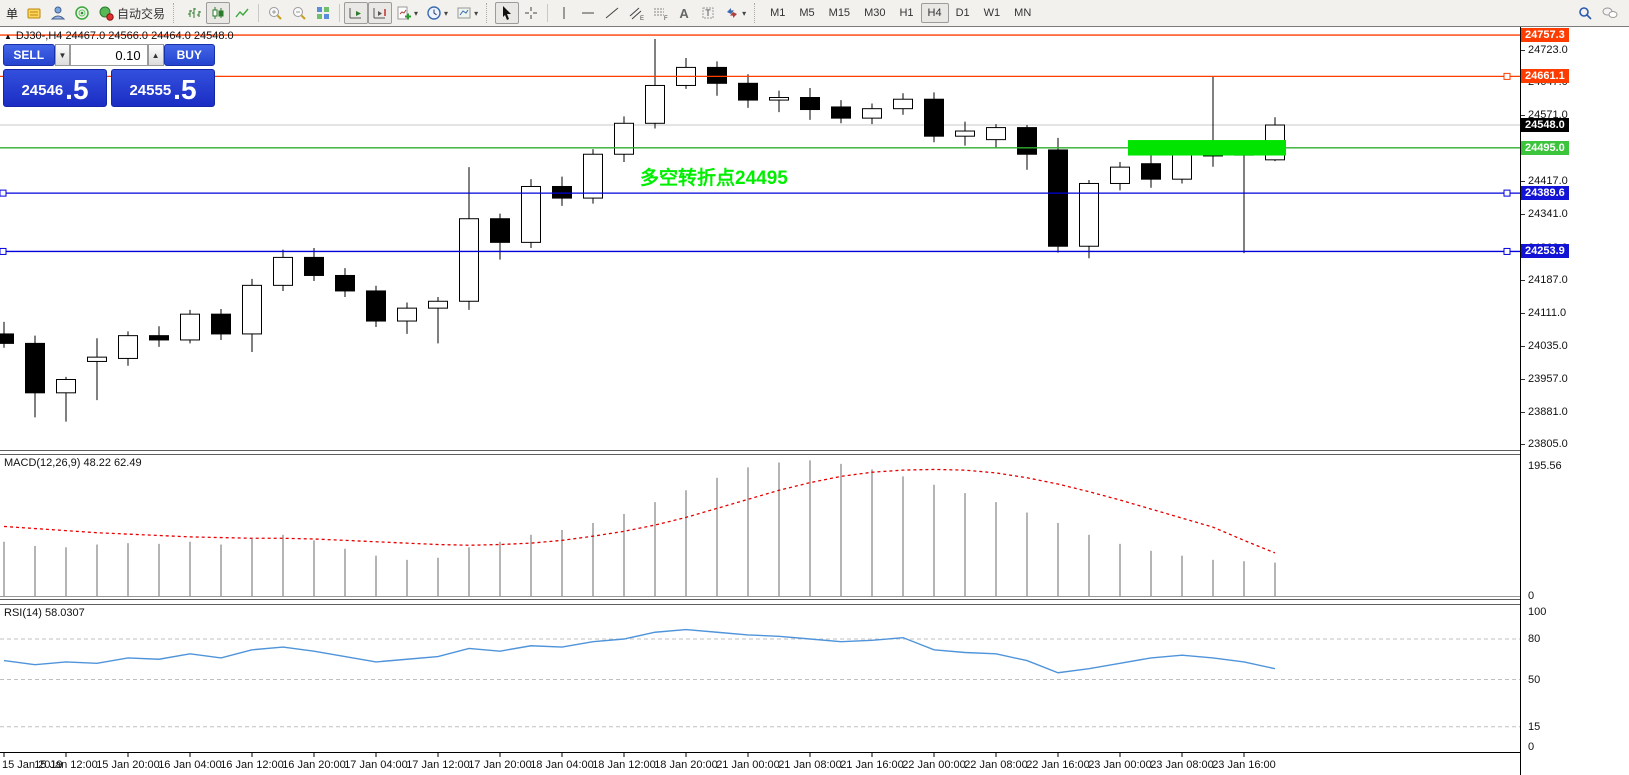 The height and width of the screenshot is (775, 1629). Describe the element at coordinates (434, 13) in the screenshot. I see `clock-icon` at that location.